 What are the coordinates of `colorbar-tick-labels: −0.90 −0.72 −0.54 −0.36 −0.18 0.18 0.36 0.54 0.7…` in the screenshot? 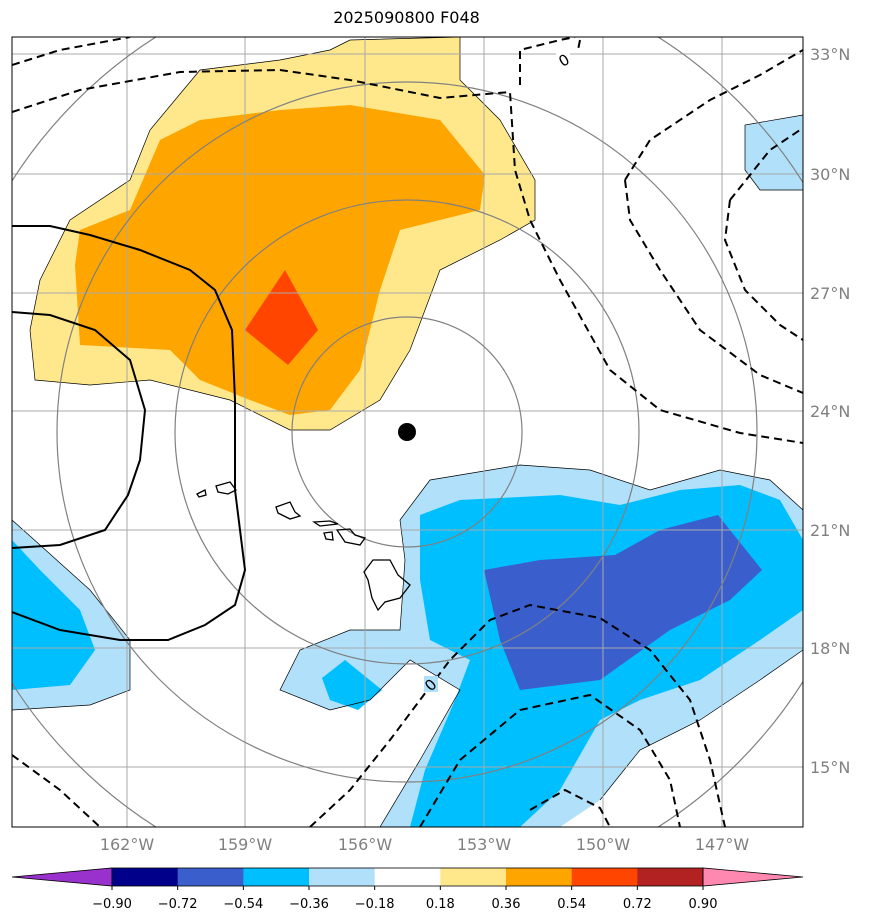 It's located at (404, 899).